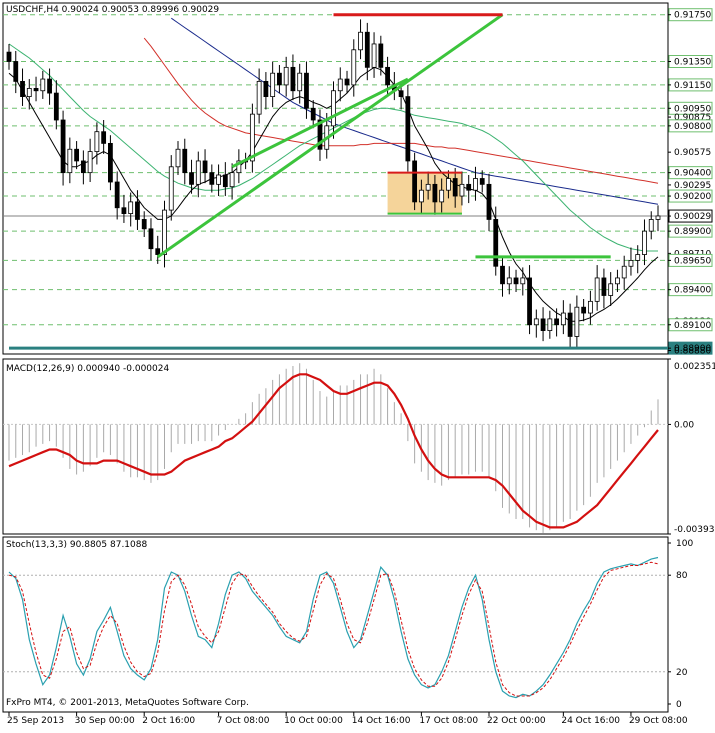 The image size is (715, 733). Describe the element at coordinates (105, 721) in the screenshot. I see `x-tick-label: 30 Sep 00:00` at that location.